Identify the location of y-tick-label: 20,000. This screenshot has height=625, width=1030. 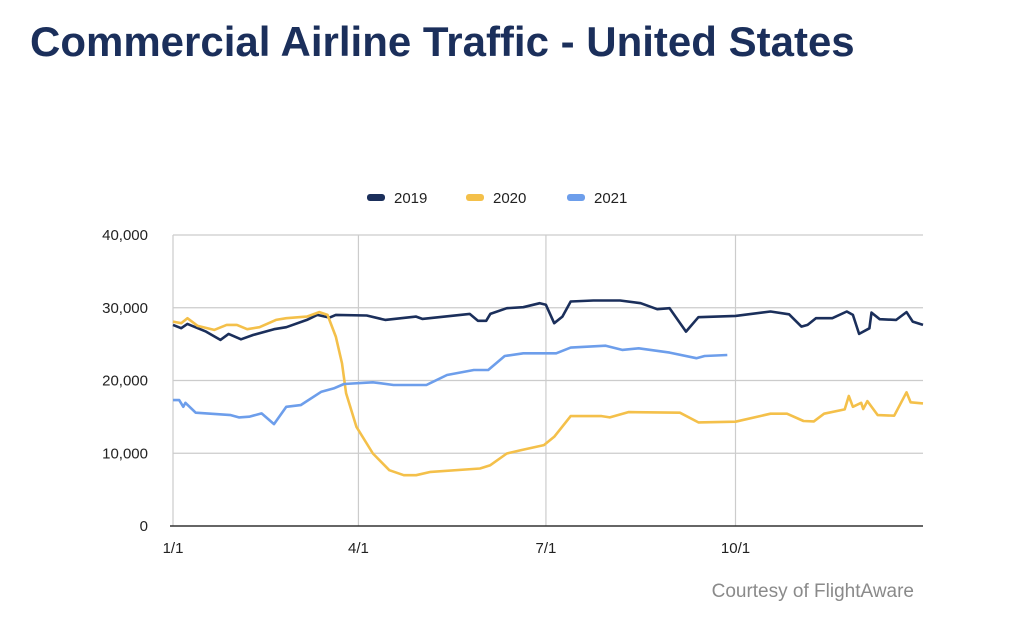
(125, 381).